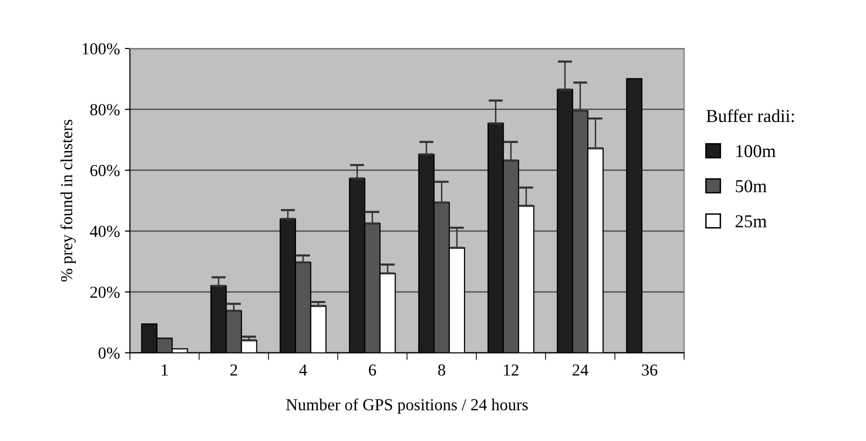  I want to click on legend-title: Buffer radii:, so click(750, 115).